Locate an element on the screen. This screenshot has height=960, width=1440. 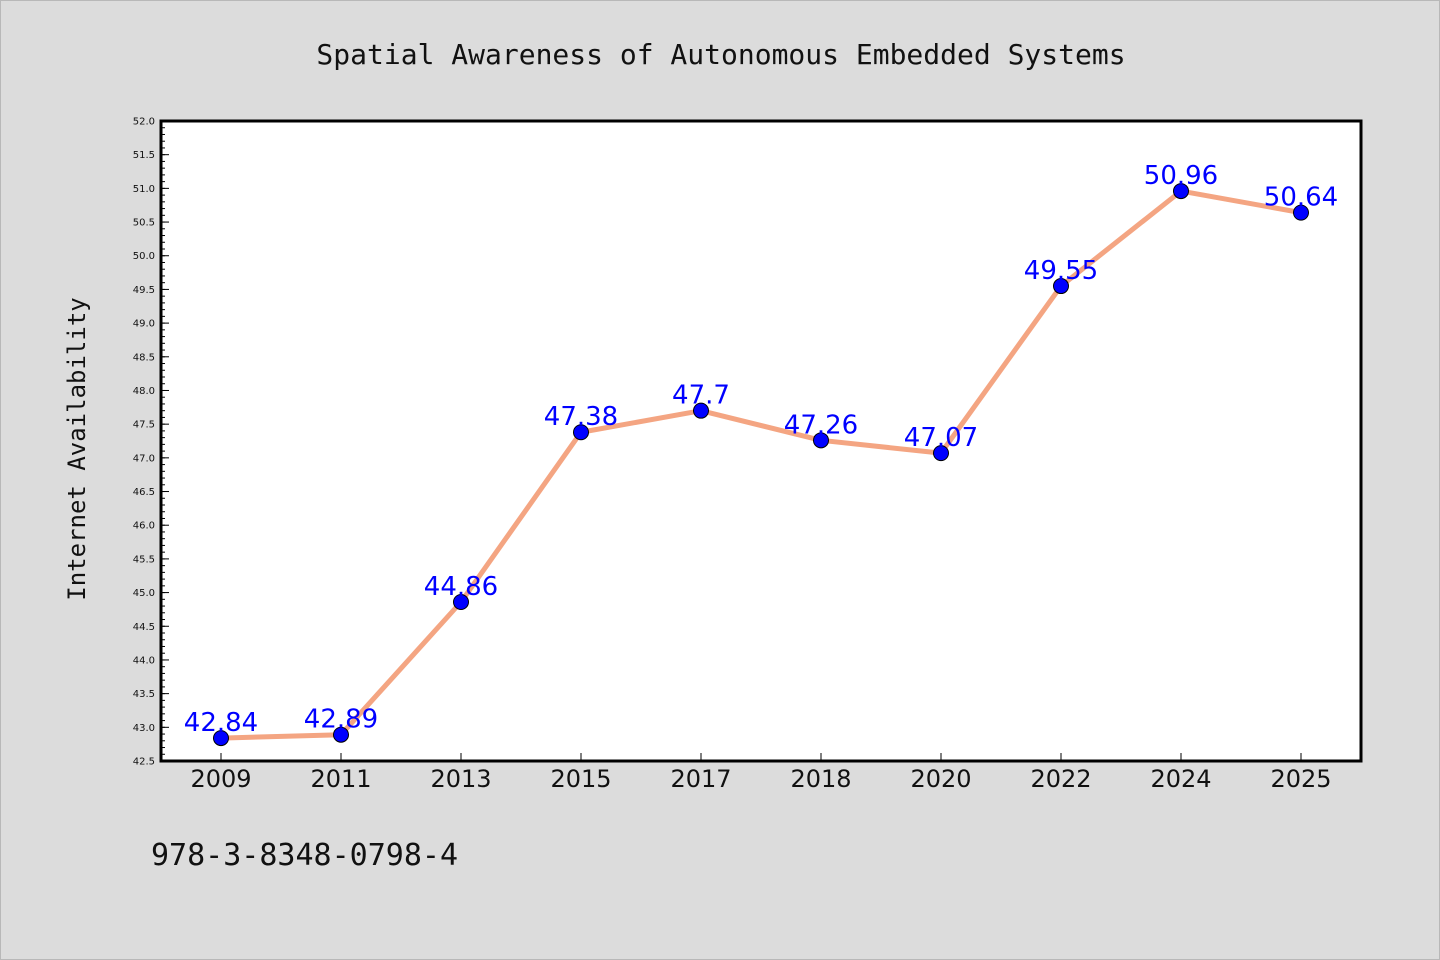
data-label: 47.7 is located at coordinates (701, 396).